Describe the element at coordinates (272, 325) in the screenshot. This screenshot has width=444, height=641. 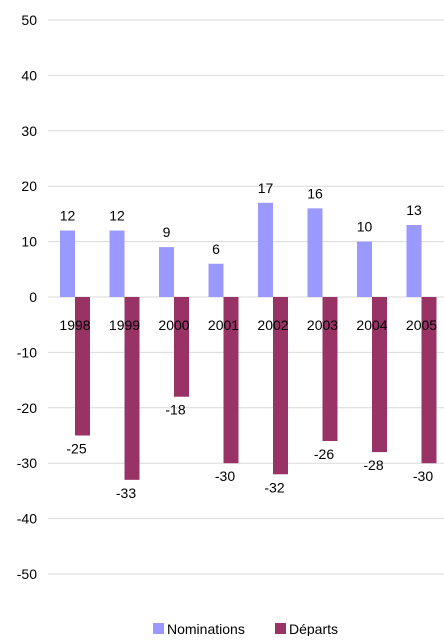
I see `x-tick-label: 2002` at that location.